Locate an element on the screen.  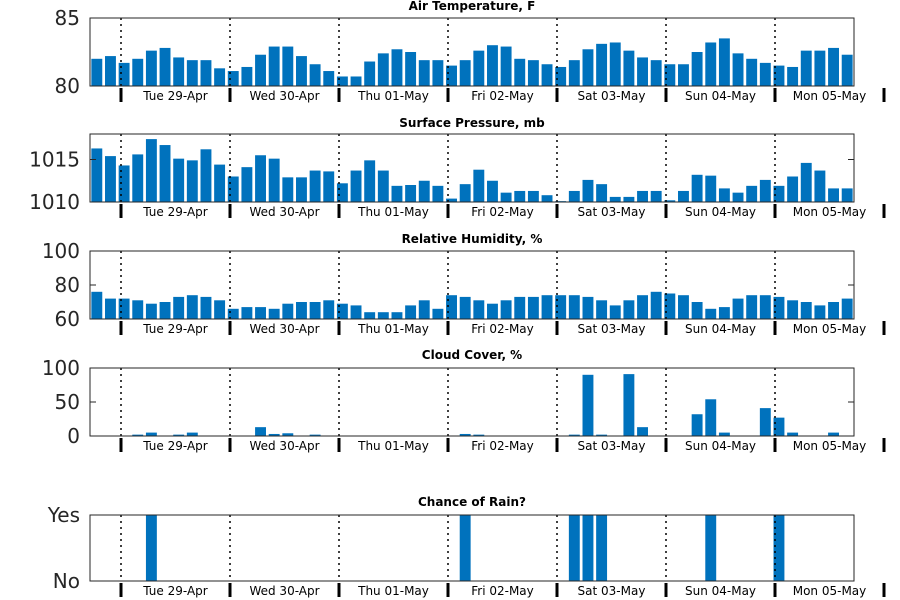
y-tick-label: 85 is located at coordinates (67, 18).